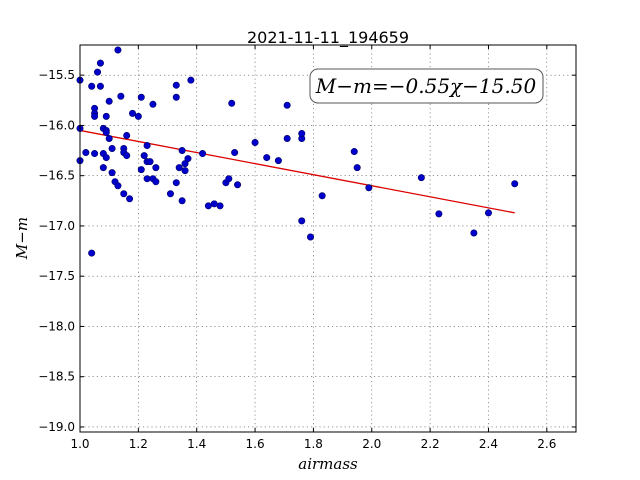  I want to click on x-tick-label: 2.0, so click(371, 444).